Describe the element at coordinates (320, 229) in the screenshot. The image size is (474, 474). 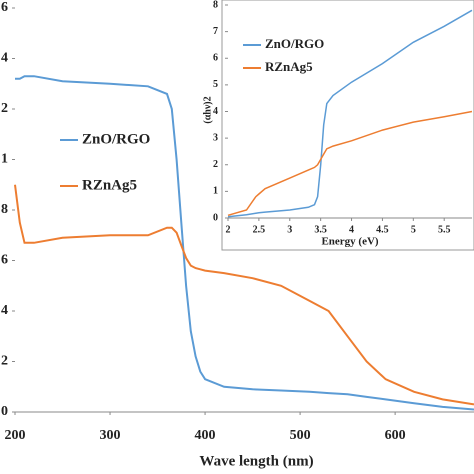
I see `x-tick-label: 3.5` at that location.